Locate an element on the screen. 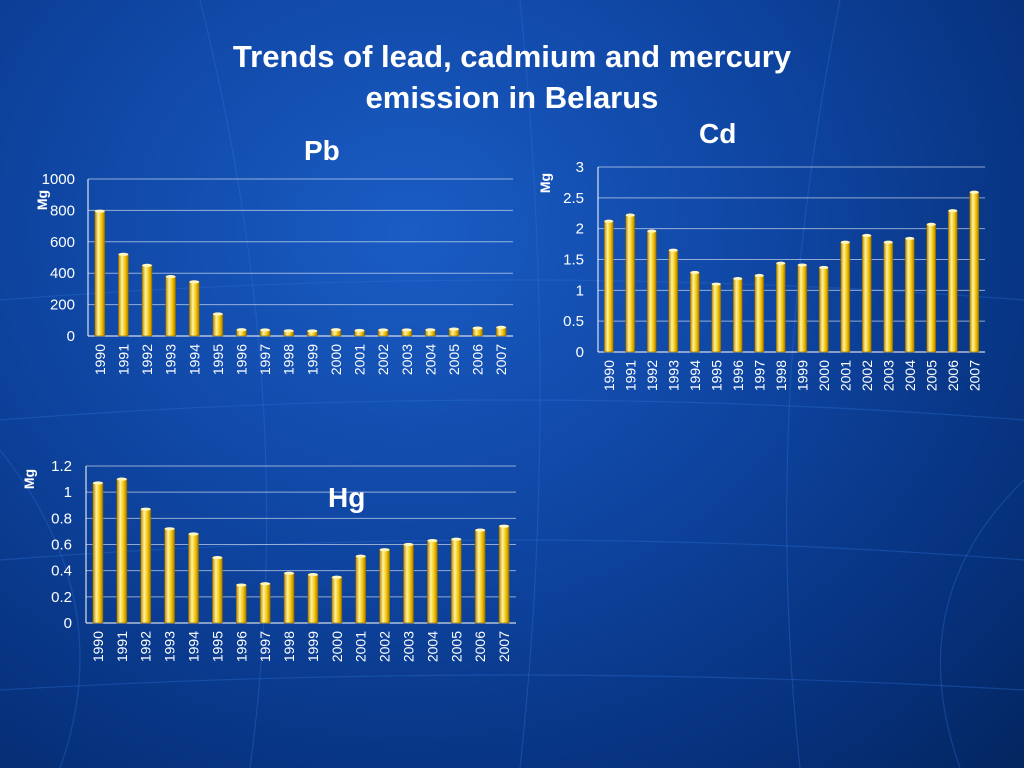  pb-y-tick-label: 600 is located at coordinates (62, 242).